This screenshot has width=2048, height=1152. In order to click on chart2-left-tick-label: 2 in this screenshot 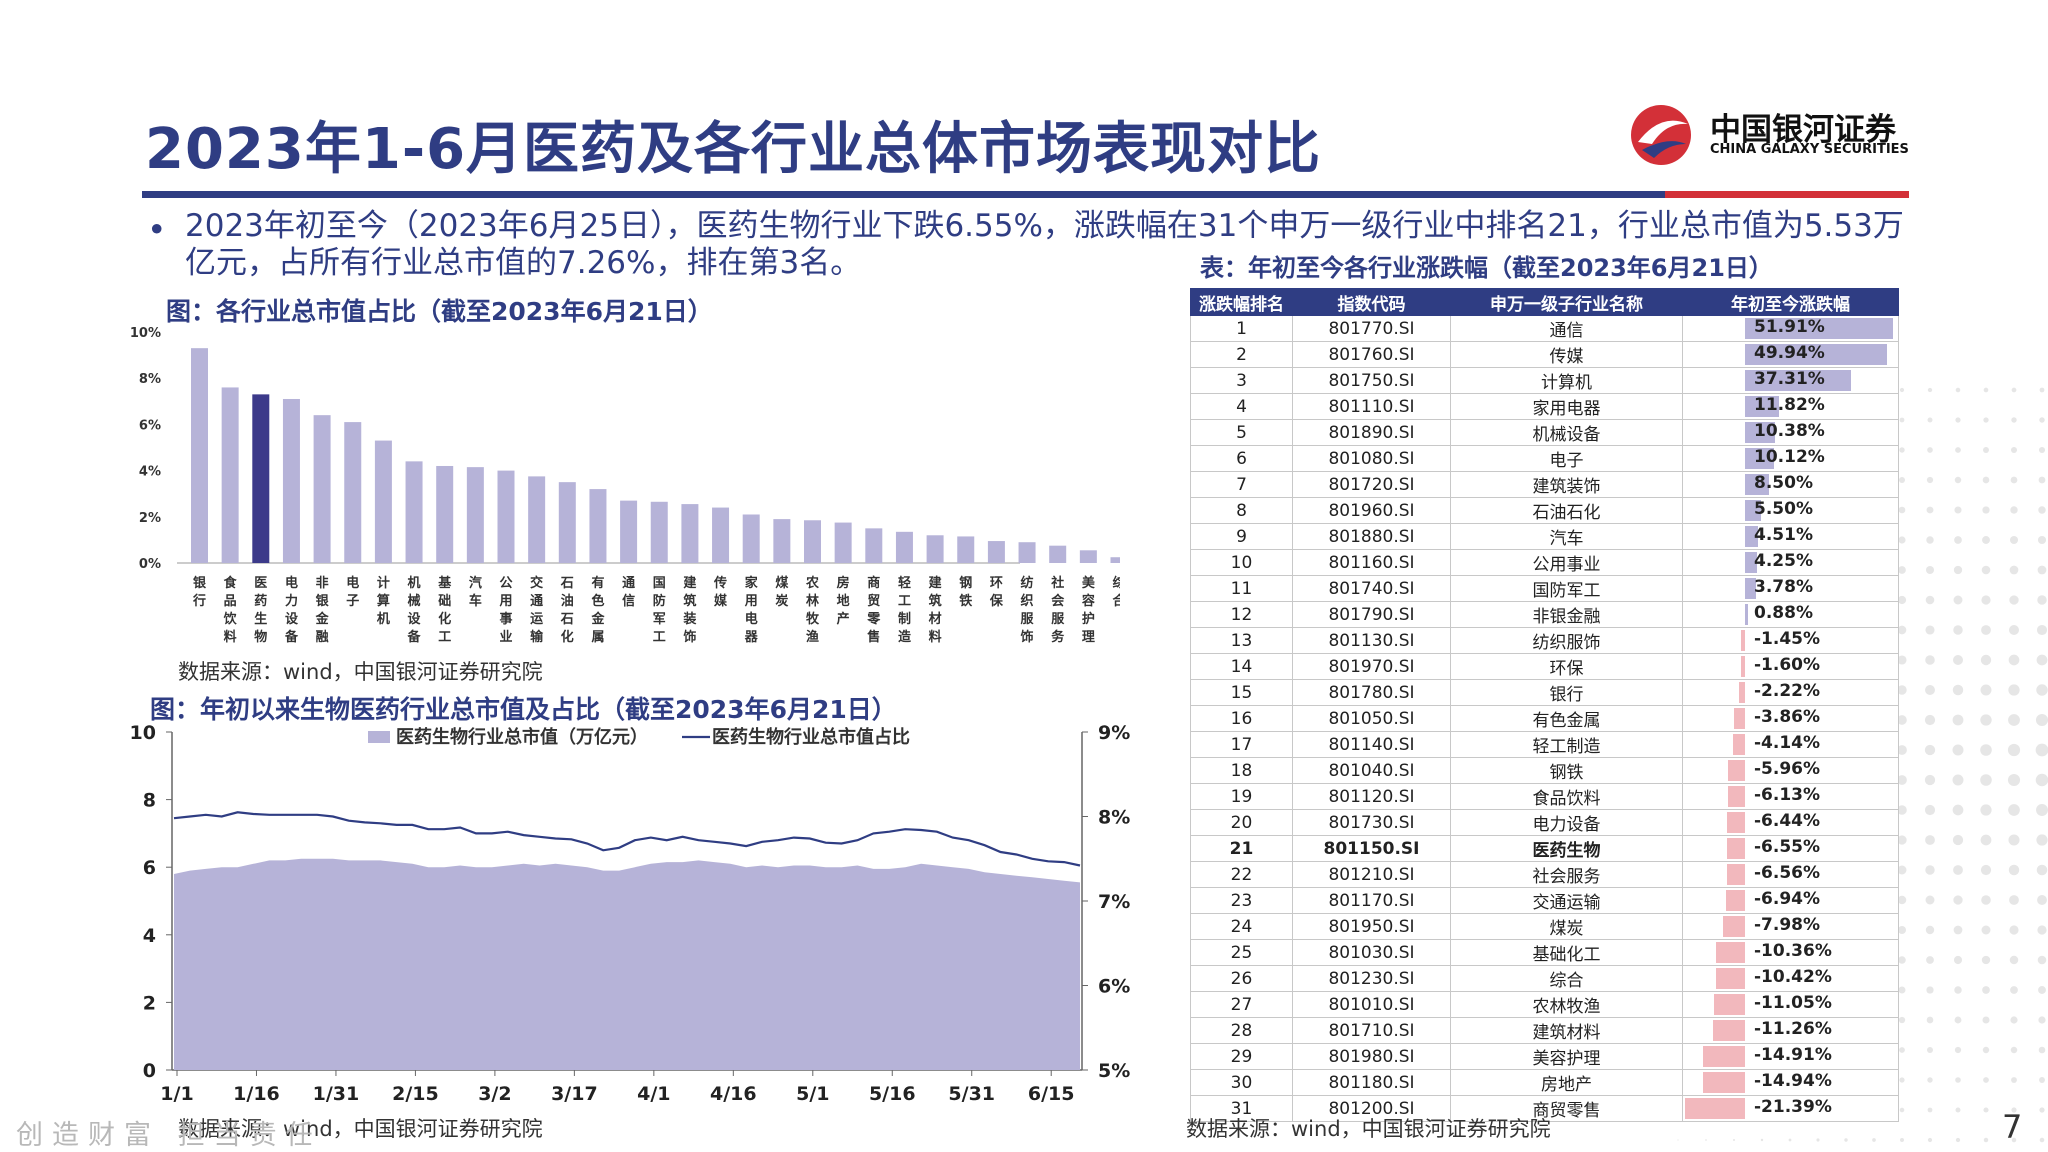, I will do `click(149, 1003)`.